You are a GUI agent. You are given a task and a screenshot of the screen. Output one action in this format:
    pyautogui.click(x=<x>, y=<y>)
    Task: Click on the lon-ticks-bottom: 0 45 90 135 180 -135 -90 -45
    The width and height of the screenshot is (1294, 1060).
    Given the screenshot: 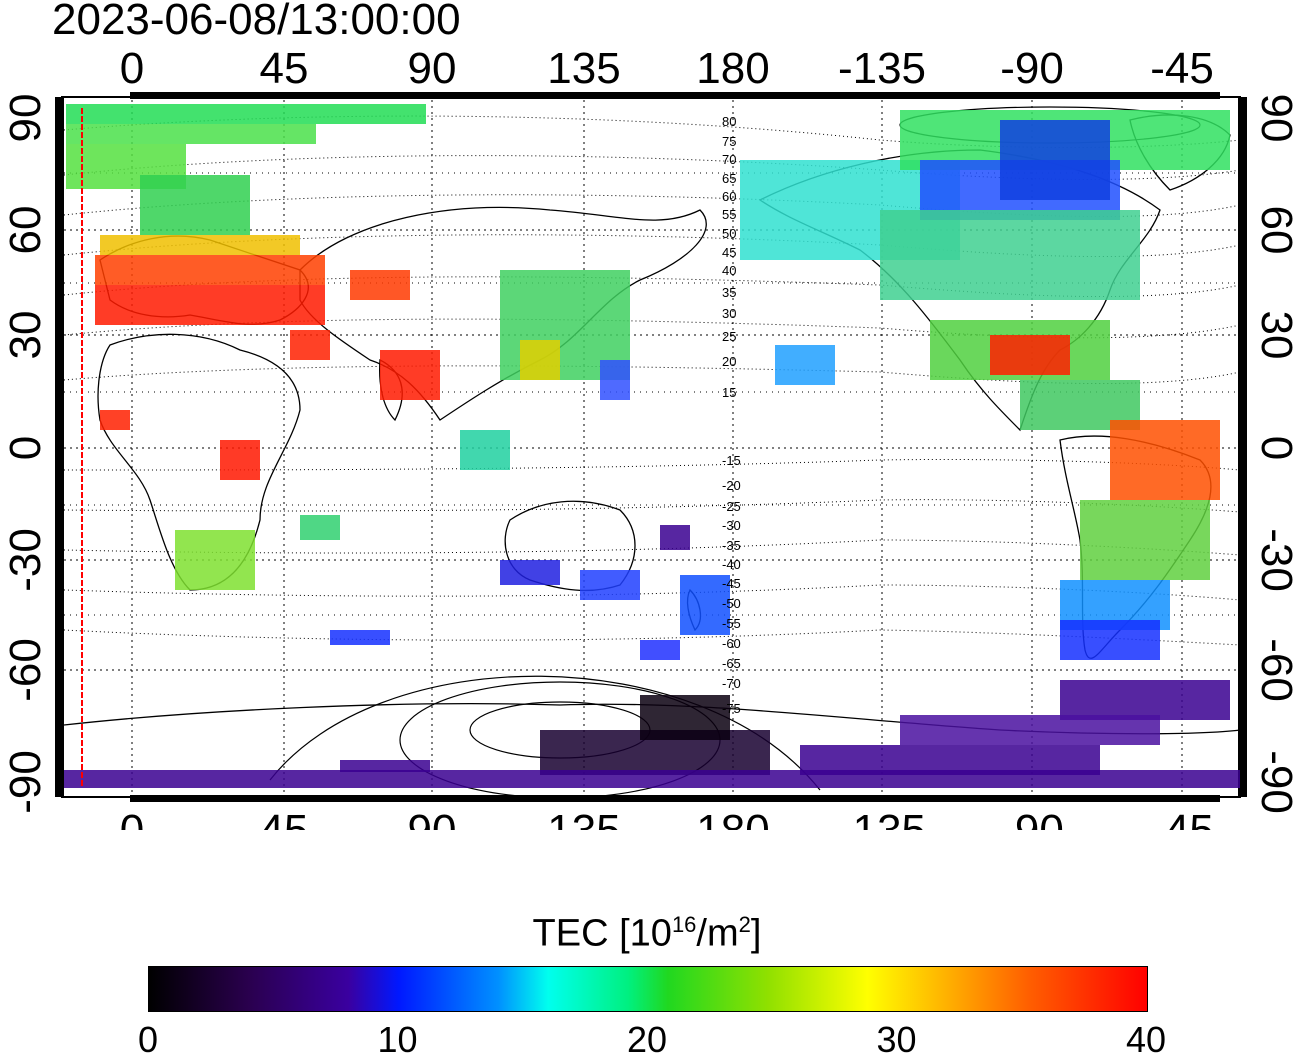 What is the action you would take?
    pyautogui.click(x=667, y=818)
    